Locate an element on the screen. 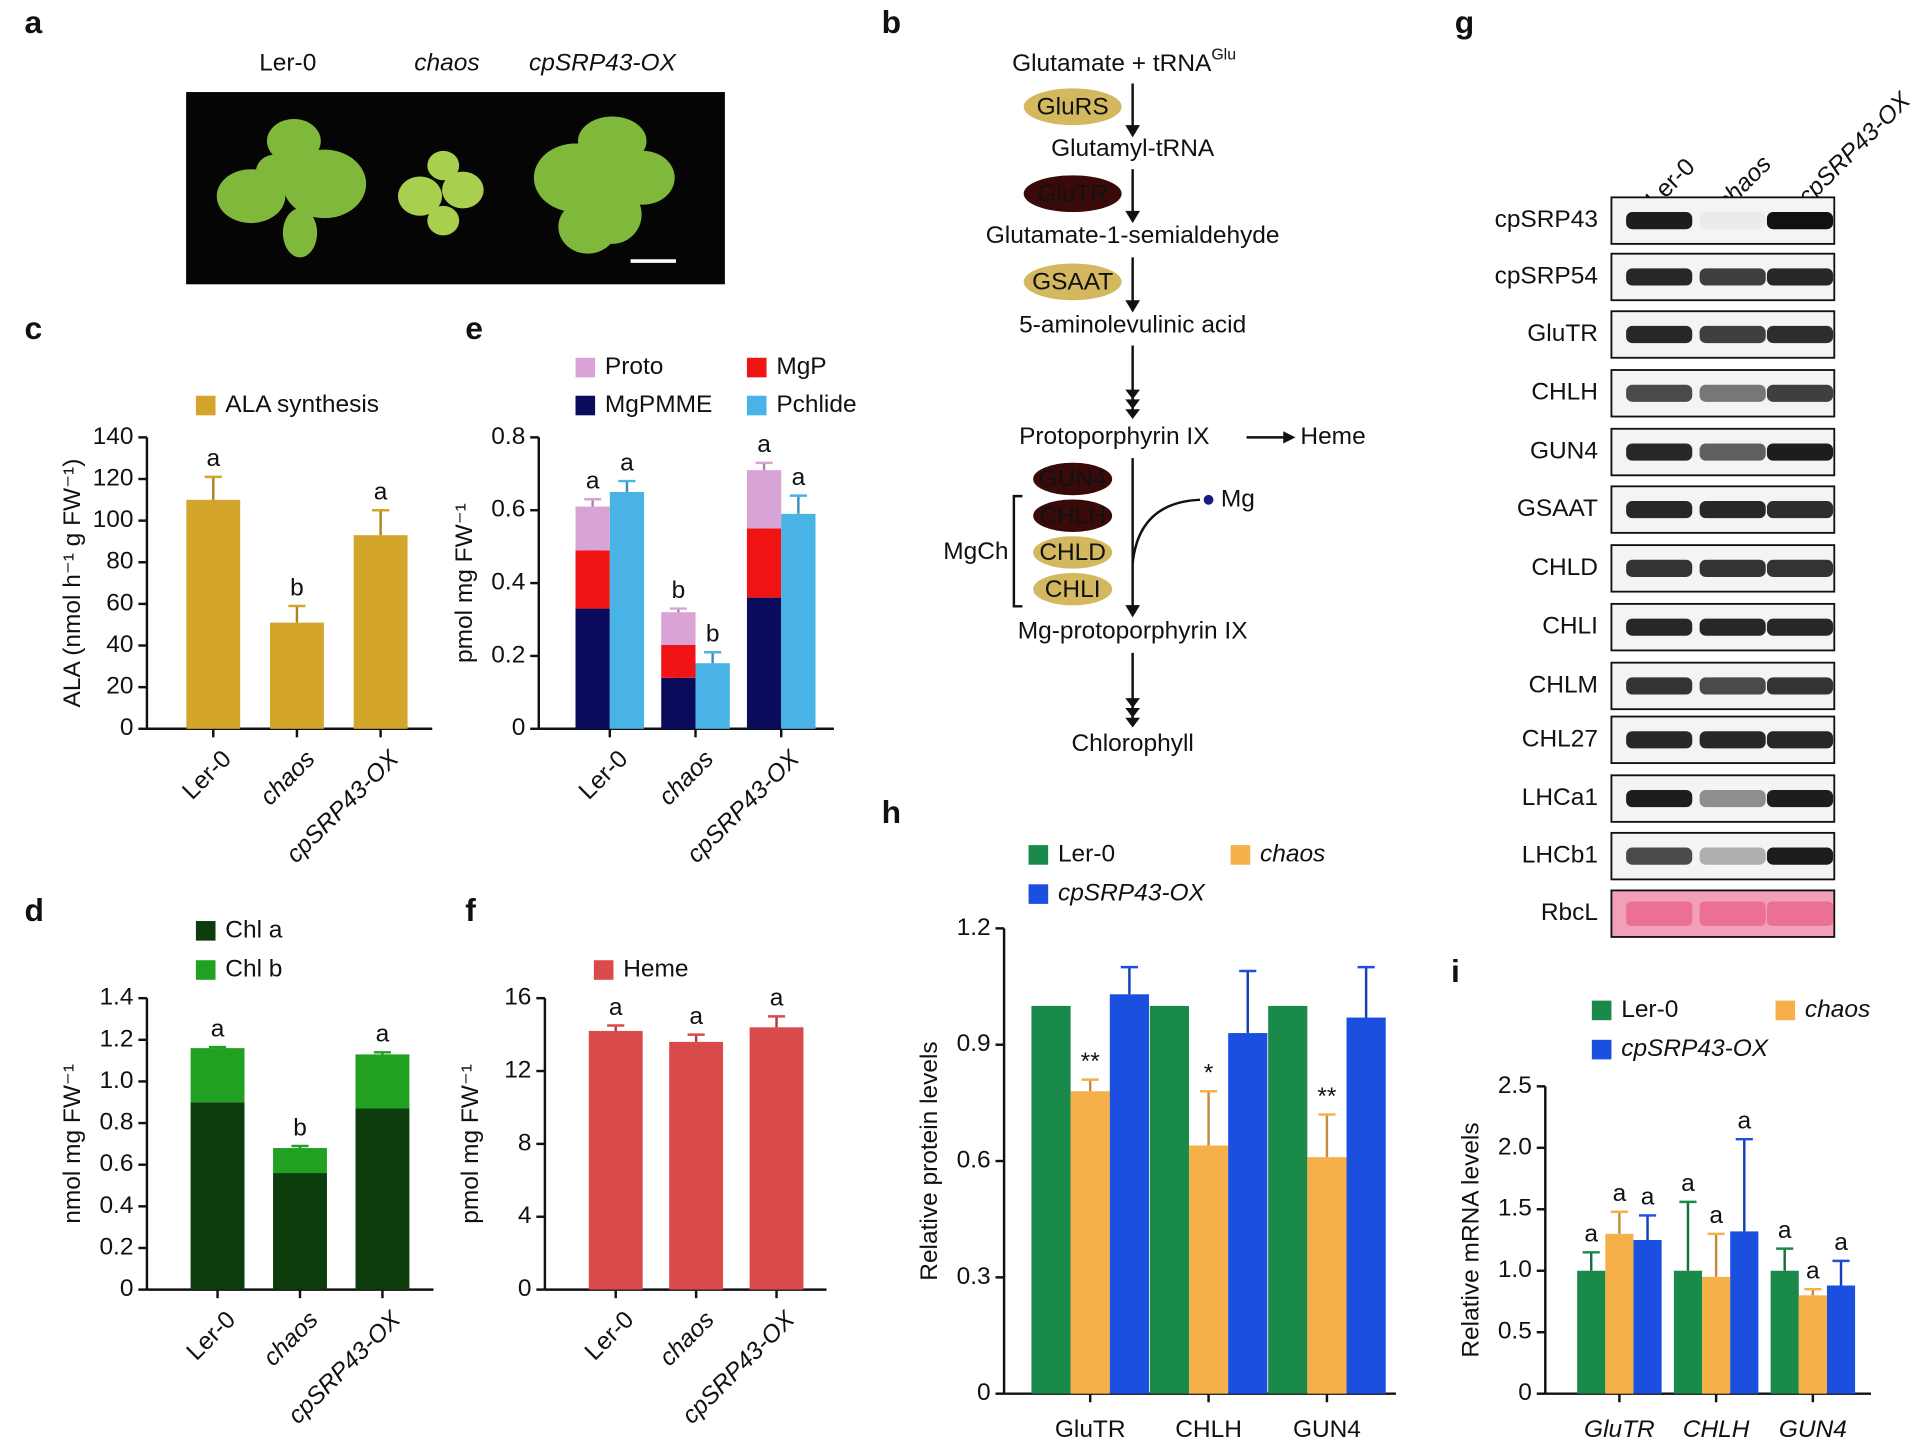 The image size is (1920, 1449). substrate-text: Glutamate + tRNA is located at coordinates (1112, 64).